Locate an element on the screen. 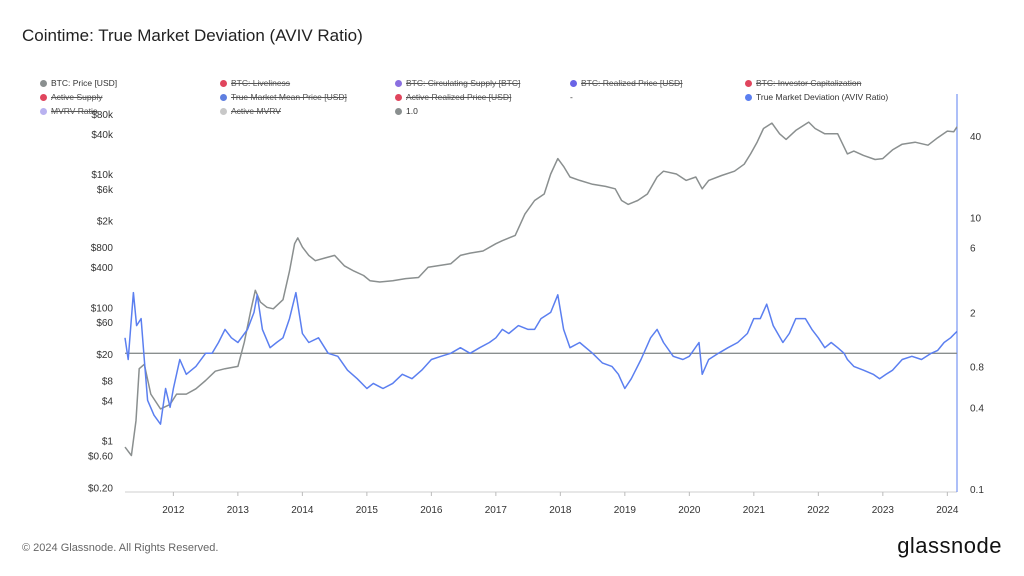  legend-label: True Market Deviation (AVIV Ratio) is located at coordinates (822, 97).